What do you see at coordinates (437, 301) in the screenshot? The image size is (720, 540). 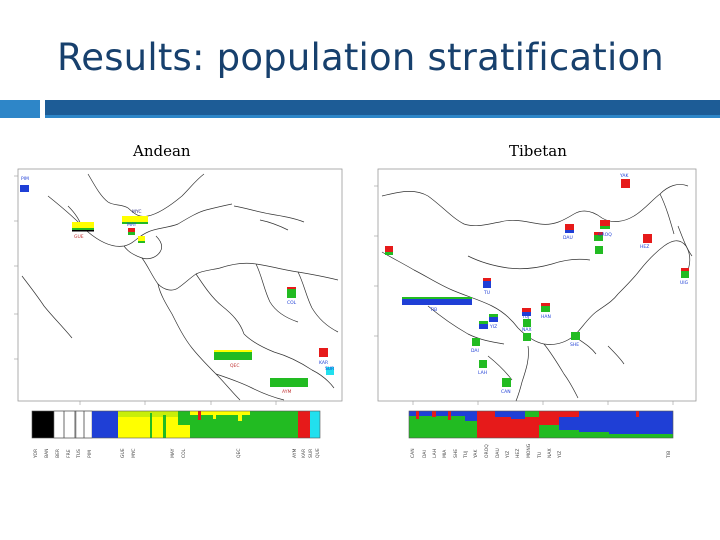 I see `marker-tib` at bounding box center [437, 301].